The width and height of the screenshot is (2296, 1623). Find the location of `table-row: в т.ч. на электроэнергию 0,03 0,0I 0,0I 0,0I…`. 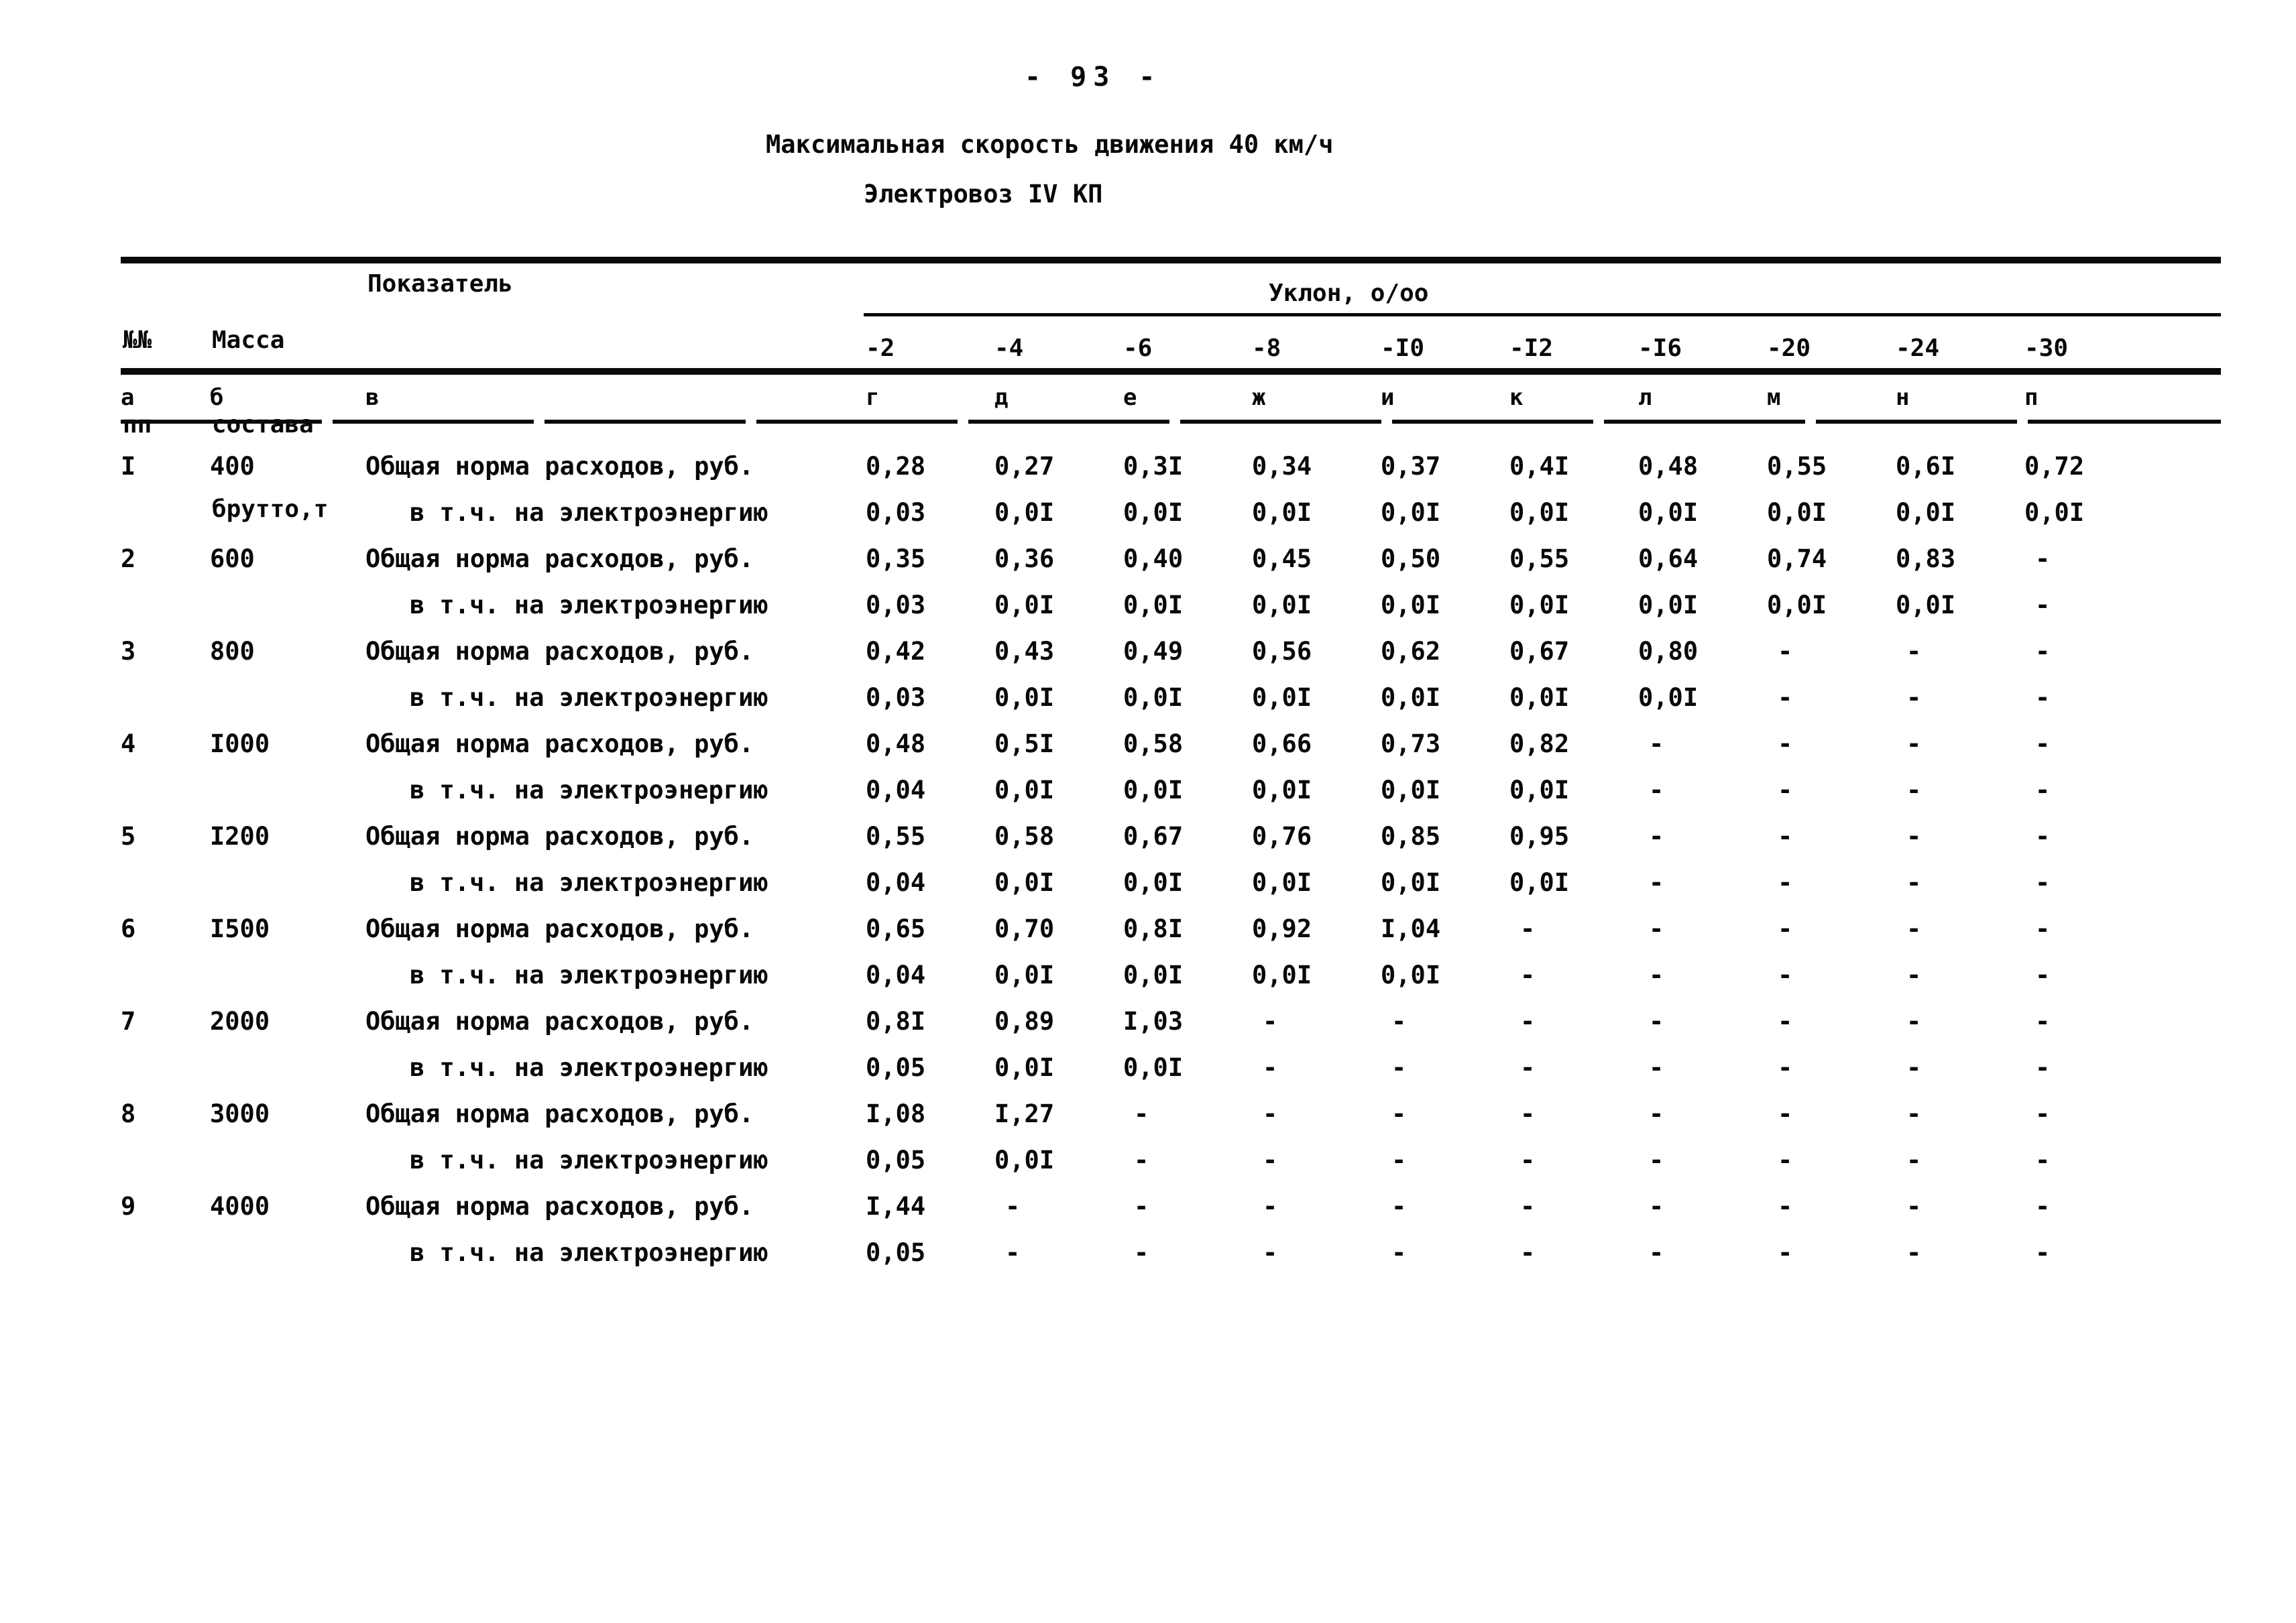

table-row: в т.ч. на электроэнергию 0,03 0,0I 0,0I 0,0I… is located at coordinates (1137, 605).